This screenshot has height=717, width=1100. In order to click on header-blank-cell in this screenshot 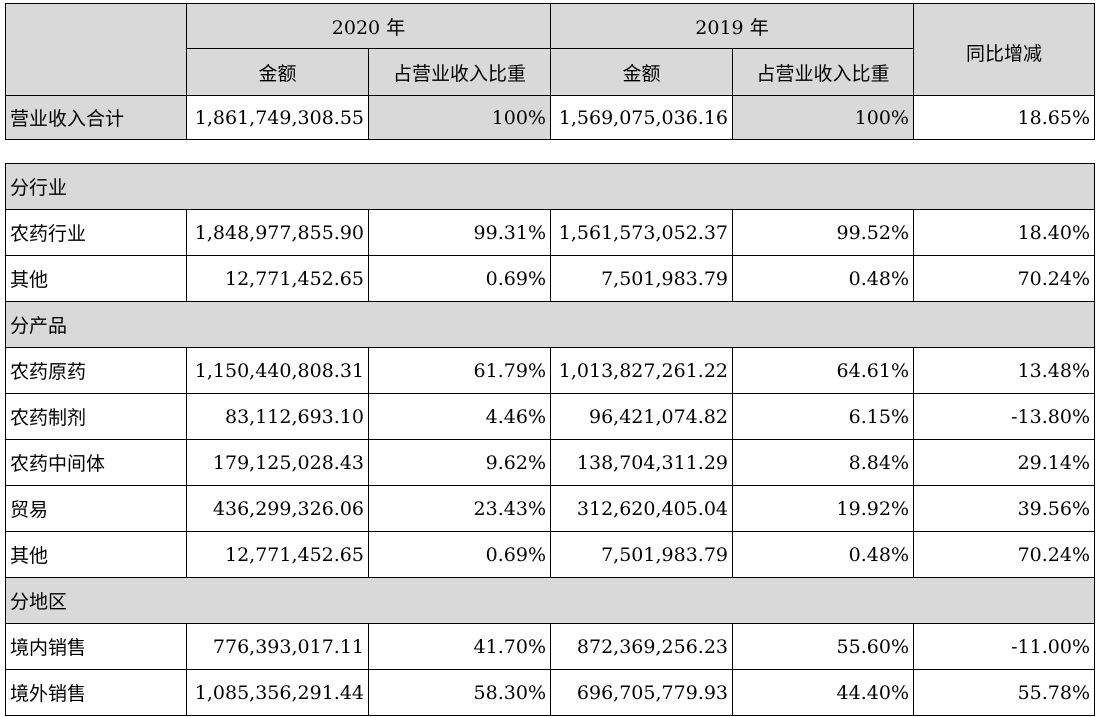, I will do `click(96, 49)`.